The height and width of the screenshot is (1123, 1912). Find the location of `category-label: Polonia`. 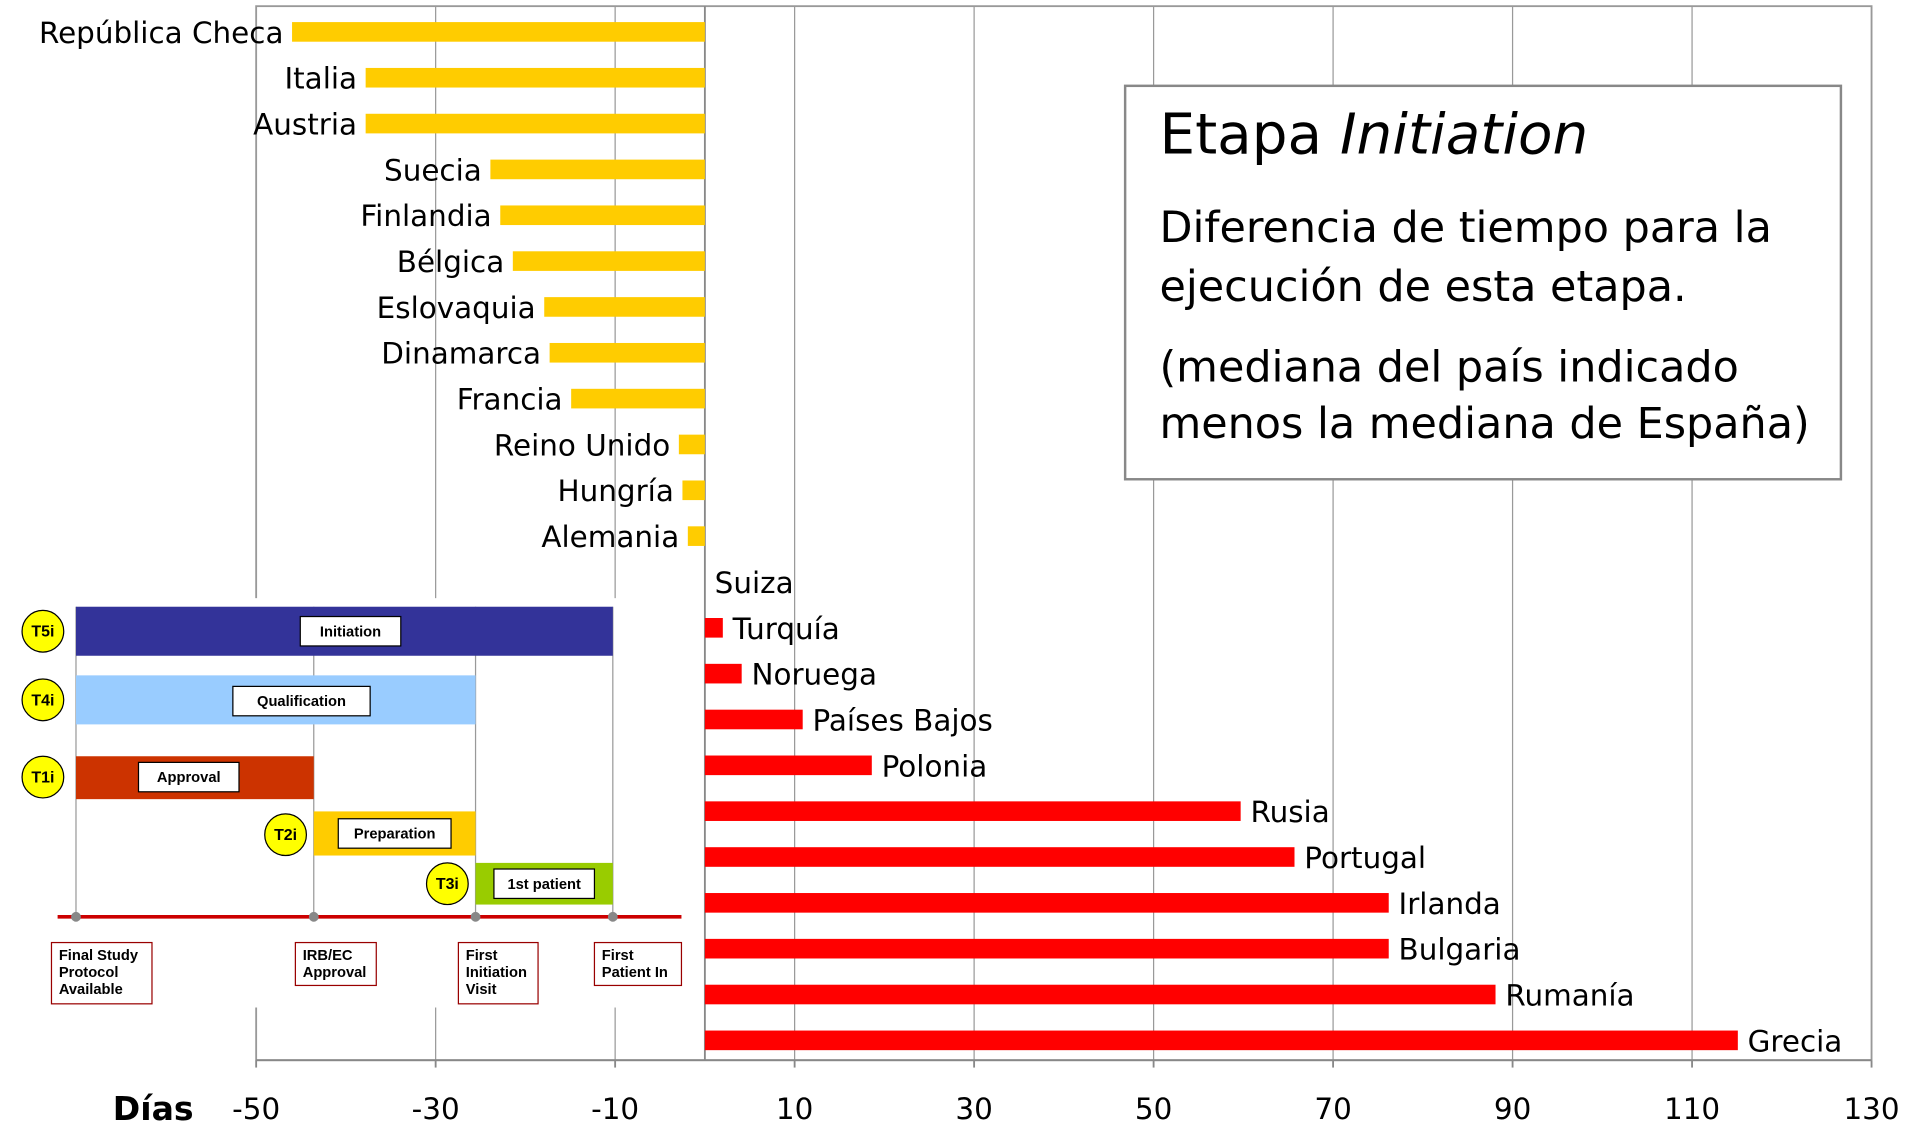

category-label: Polonia is located at coordinates (935, 766).